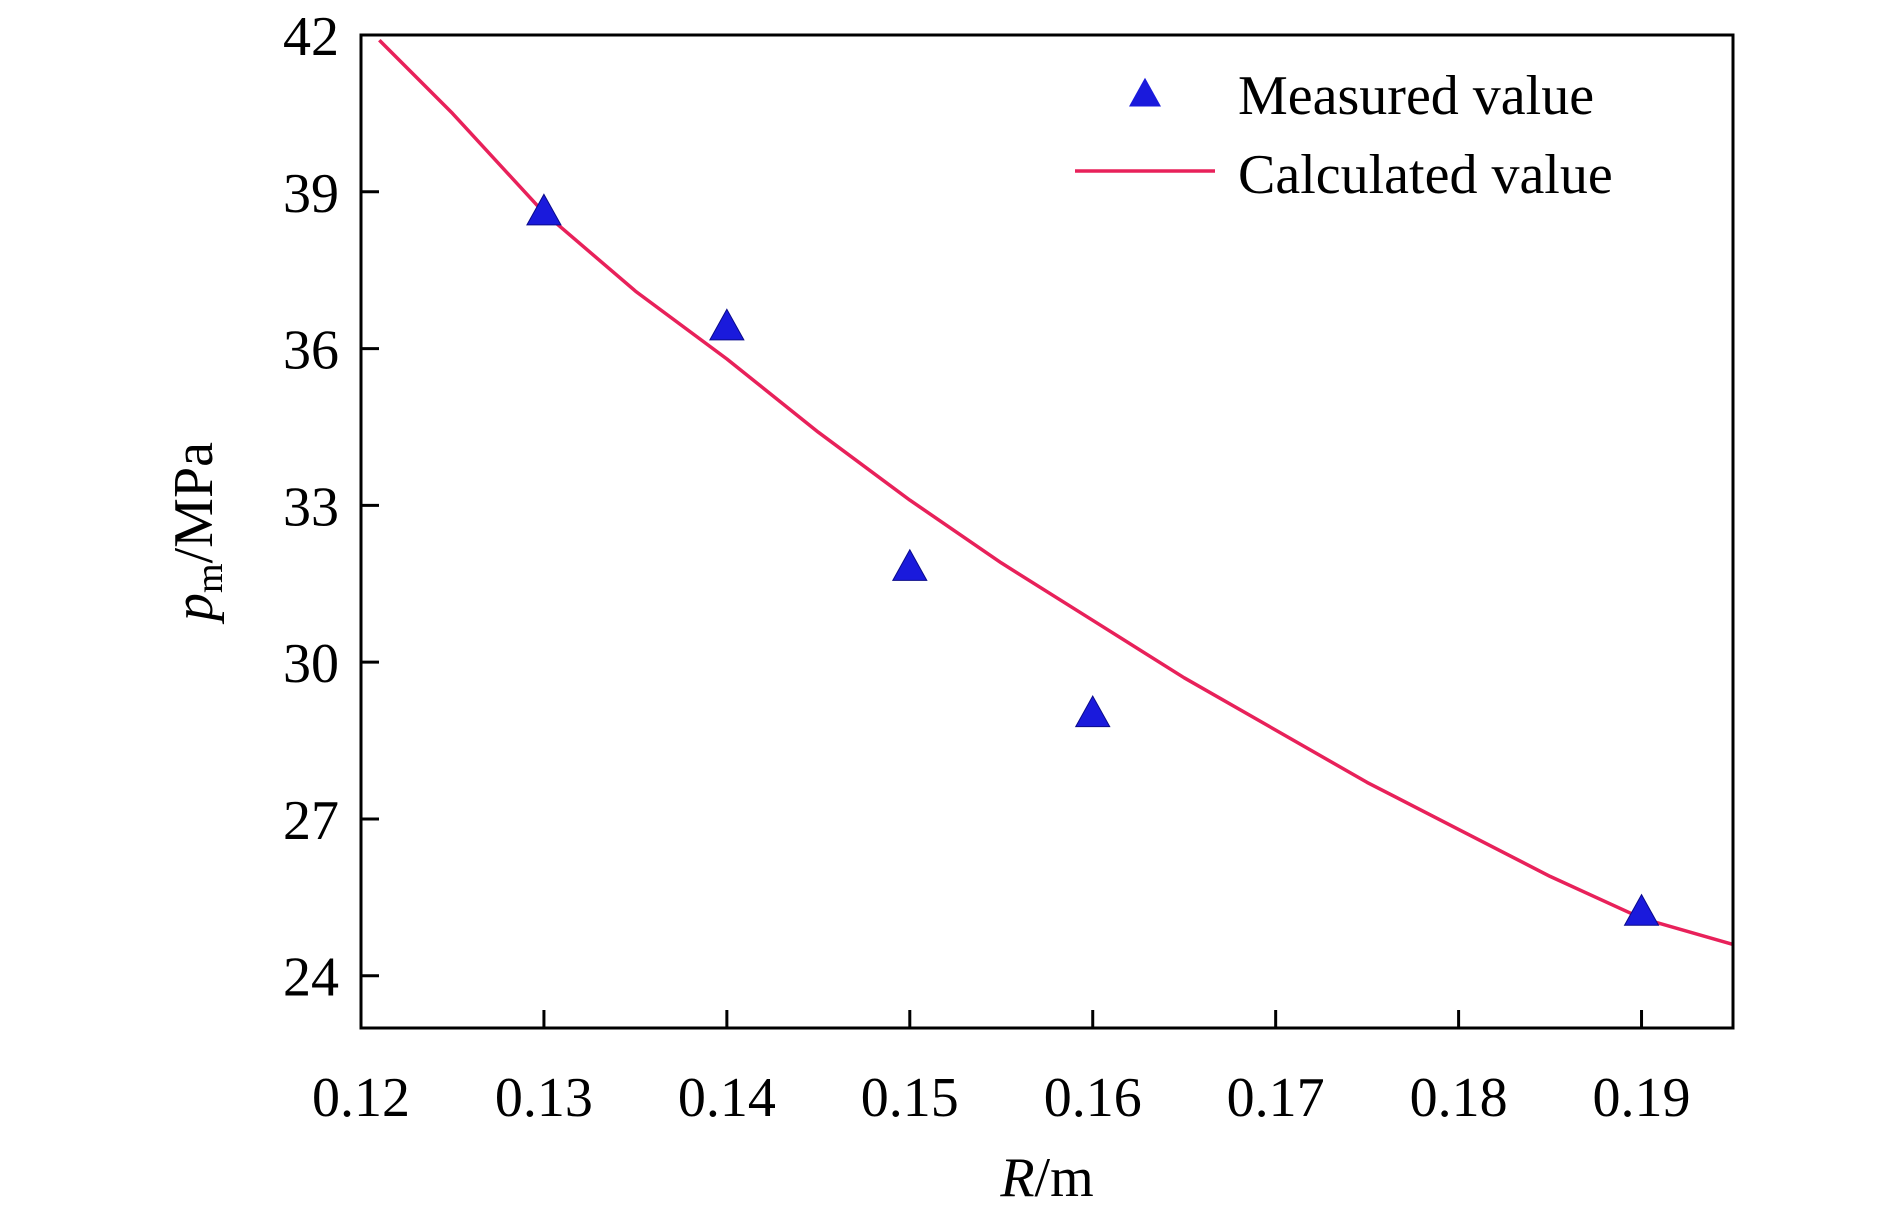 This screenshot has height=1222, width=1890. I want to click on y-axis-var: p, so click(194, 609).